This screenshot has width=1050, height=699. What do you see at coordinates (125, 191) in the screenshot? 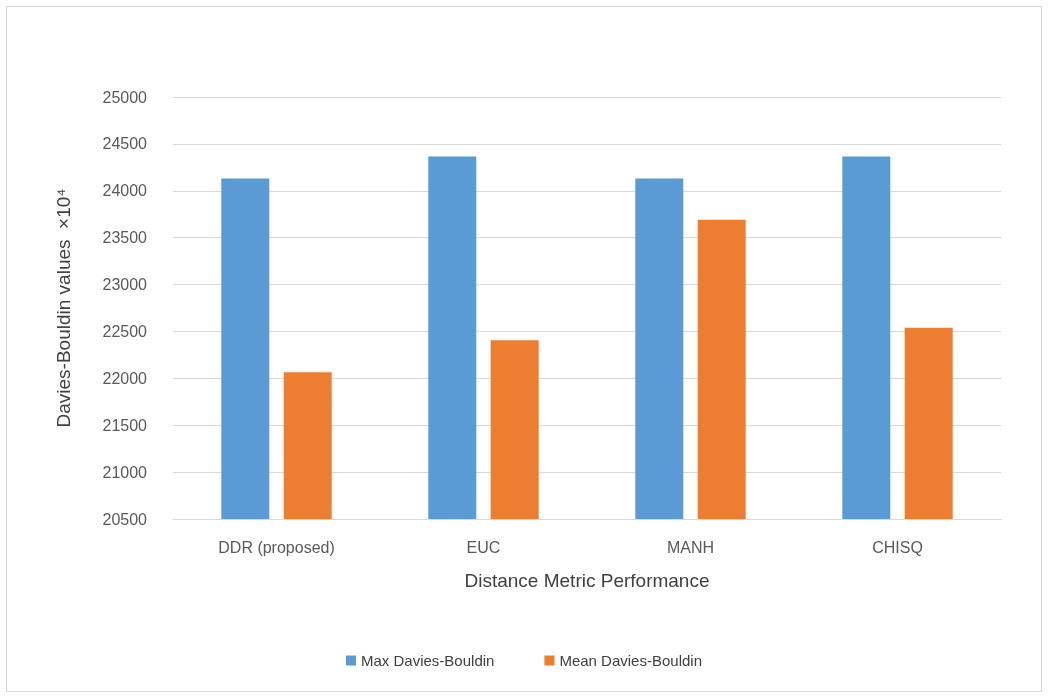
I see `y-tick-label: 24000` at bounding box center [125, 191].